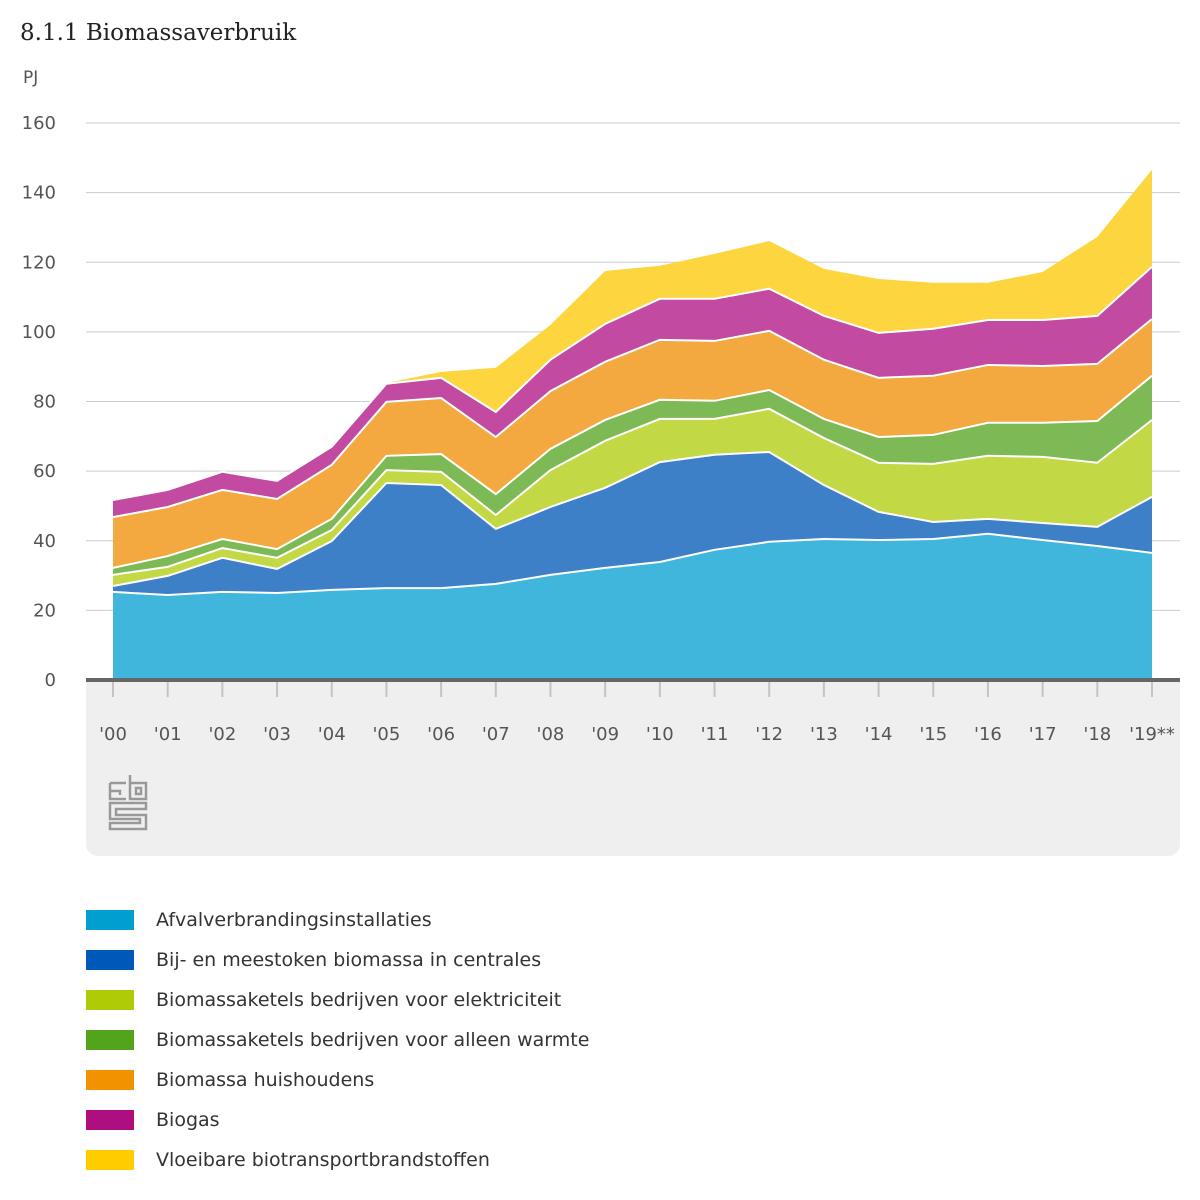 The height and width of the screenshot is (1200, 1200). I want to click on legend-label: Biomassa huishoudens, so click(265, 1080).